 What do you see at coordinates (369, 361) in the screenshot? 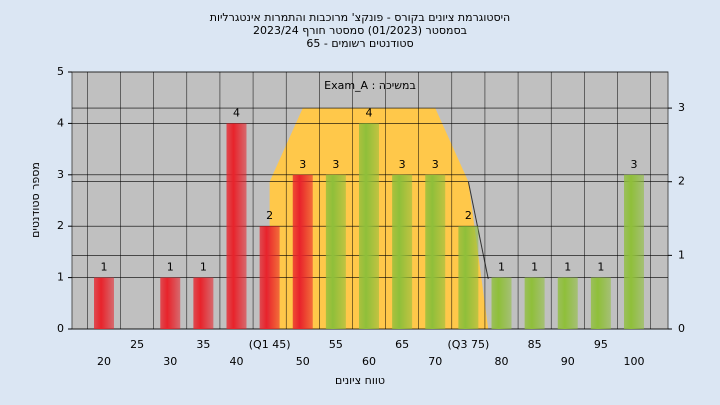
I see `x-tick-label: 60` at bounding box center [369, 361].